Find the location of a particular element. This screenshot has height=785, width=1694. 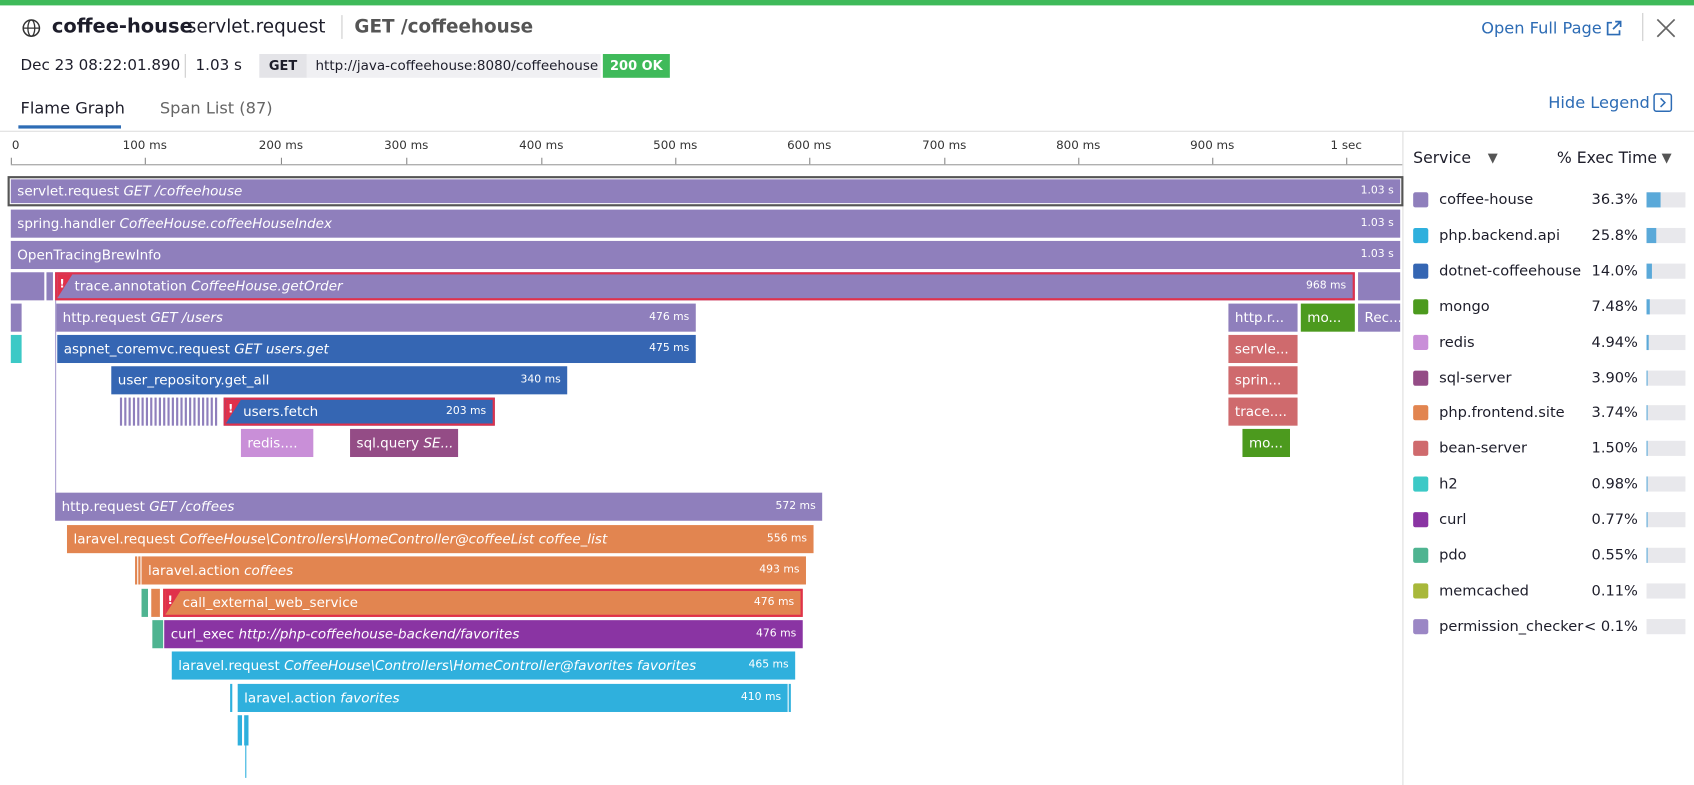

legend-row: mongo 7.48% is located at coordinates (1549, 307).